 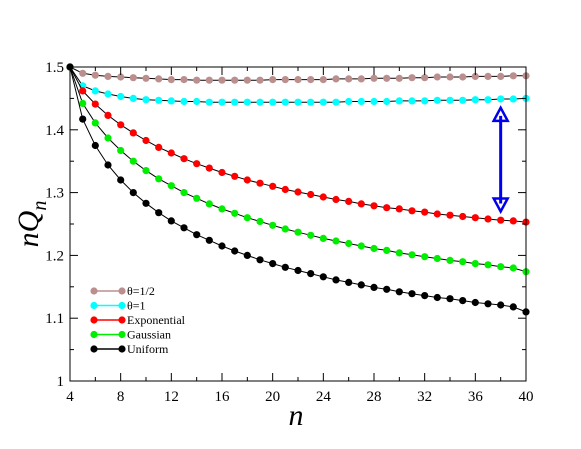 What do you see at coordinates (296, 415) in the screenshot?
I see `x-axis-label: n` at bounding box center [296, 415].